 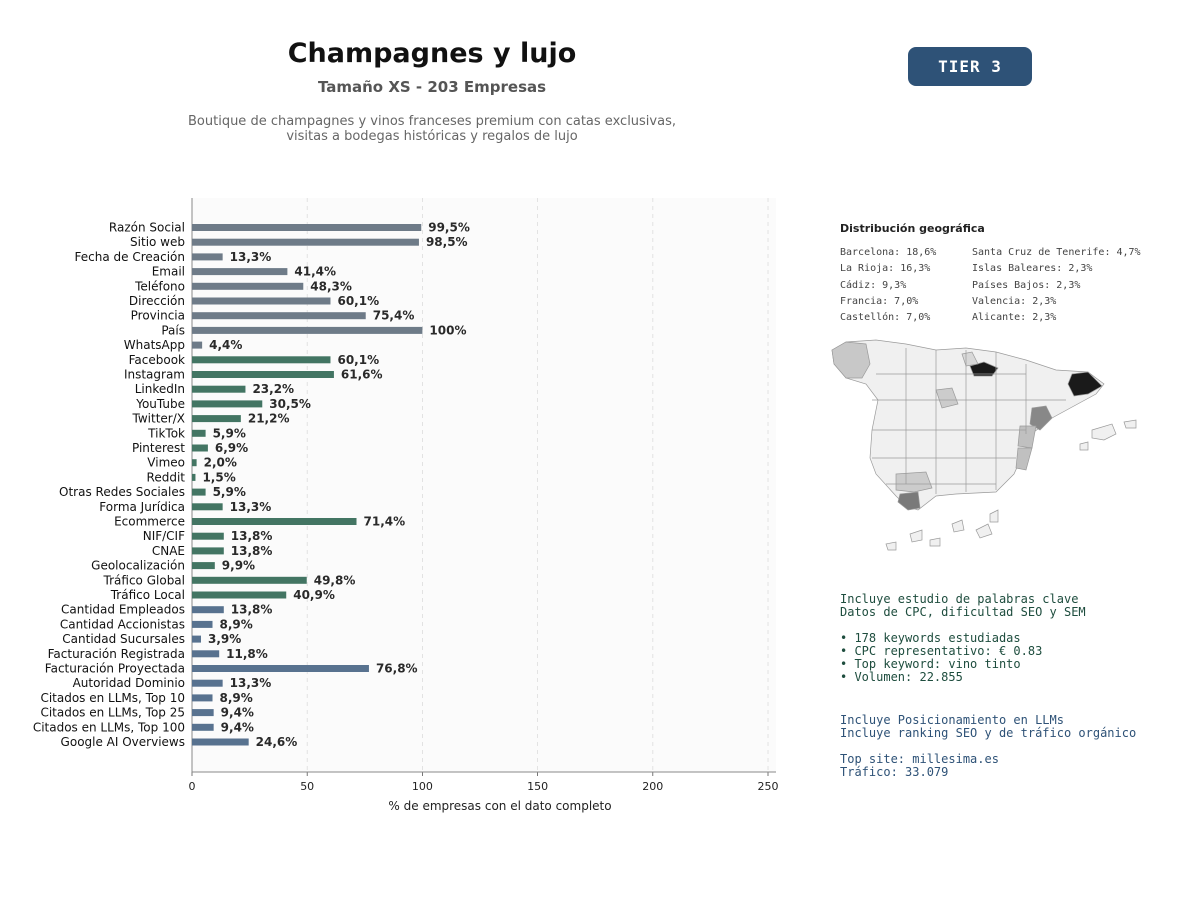 What do you see at coordinates (959, 599) in the screenshot?
I see `seo-line-1: Incluye estudio de palabras clave` at bounding box center [959, 599].